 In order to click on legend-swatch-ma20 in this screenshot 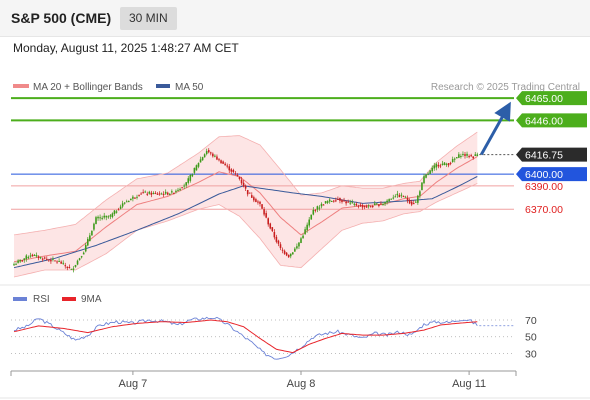, I will do `click(21, 86)`.